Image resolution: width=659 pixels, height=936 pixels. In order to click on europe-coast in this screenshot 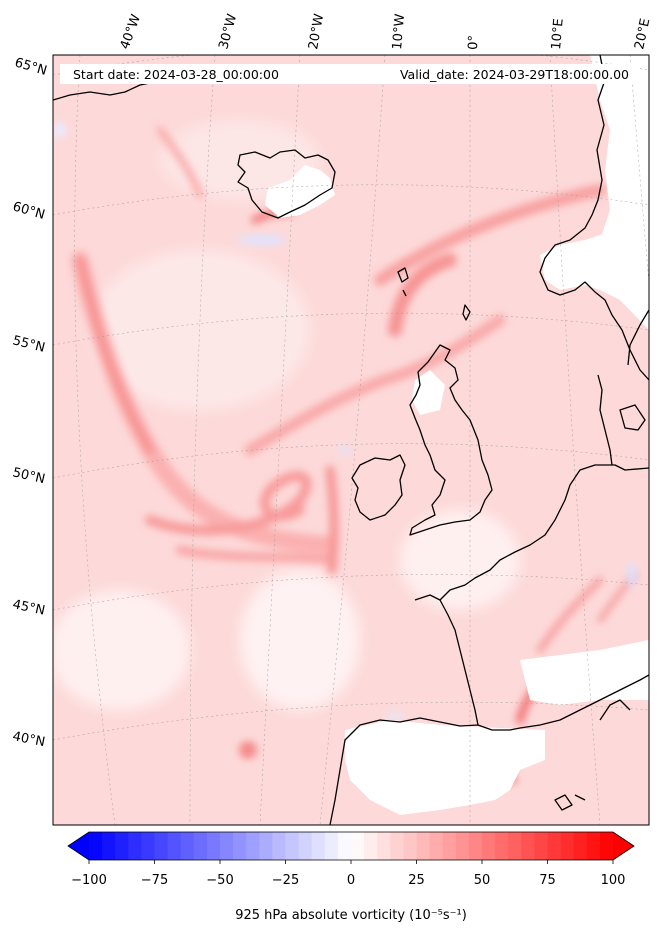, I will do `click(531, 532)`.